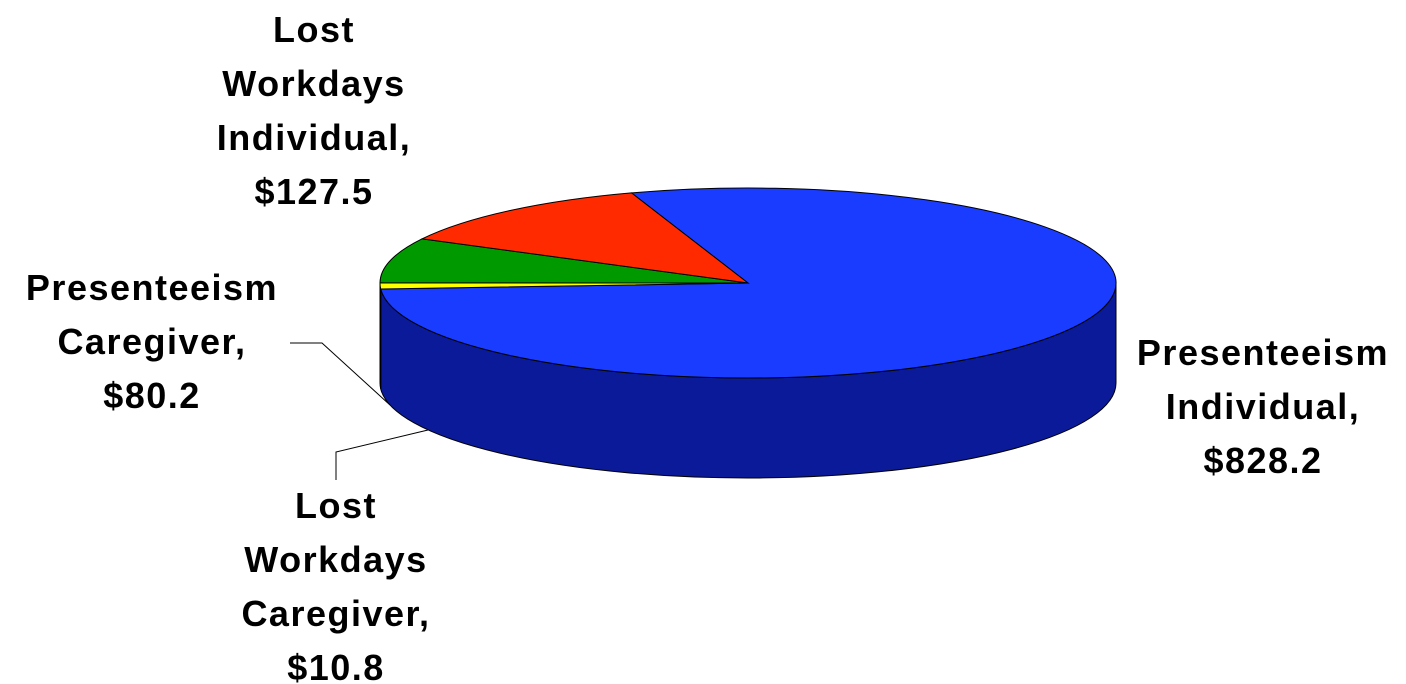 The width and height of the screenshot is (1406, 684). Describe the element at coordinates (314, 110) in the screenshot. I see `slice-label-lost-workdays-individual: Lost Workdays Individual, $127.5` at that location.